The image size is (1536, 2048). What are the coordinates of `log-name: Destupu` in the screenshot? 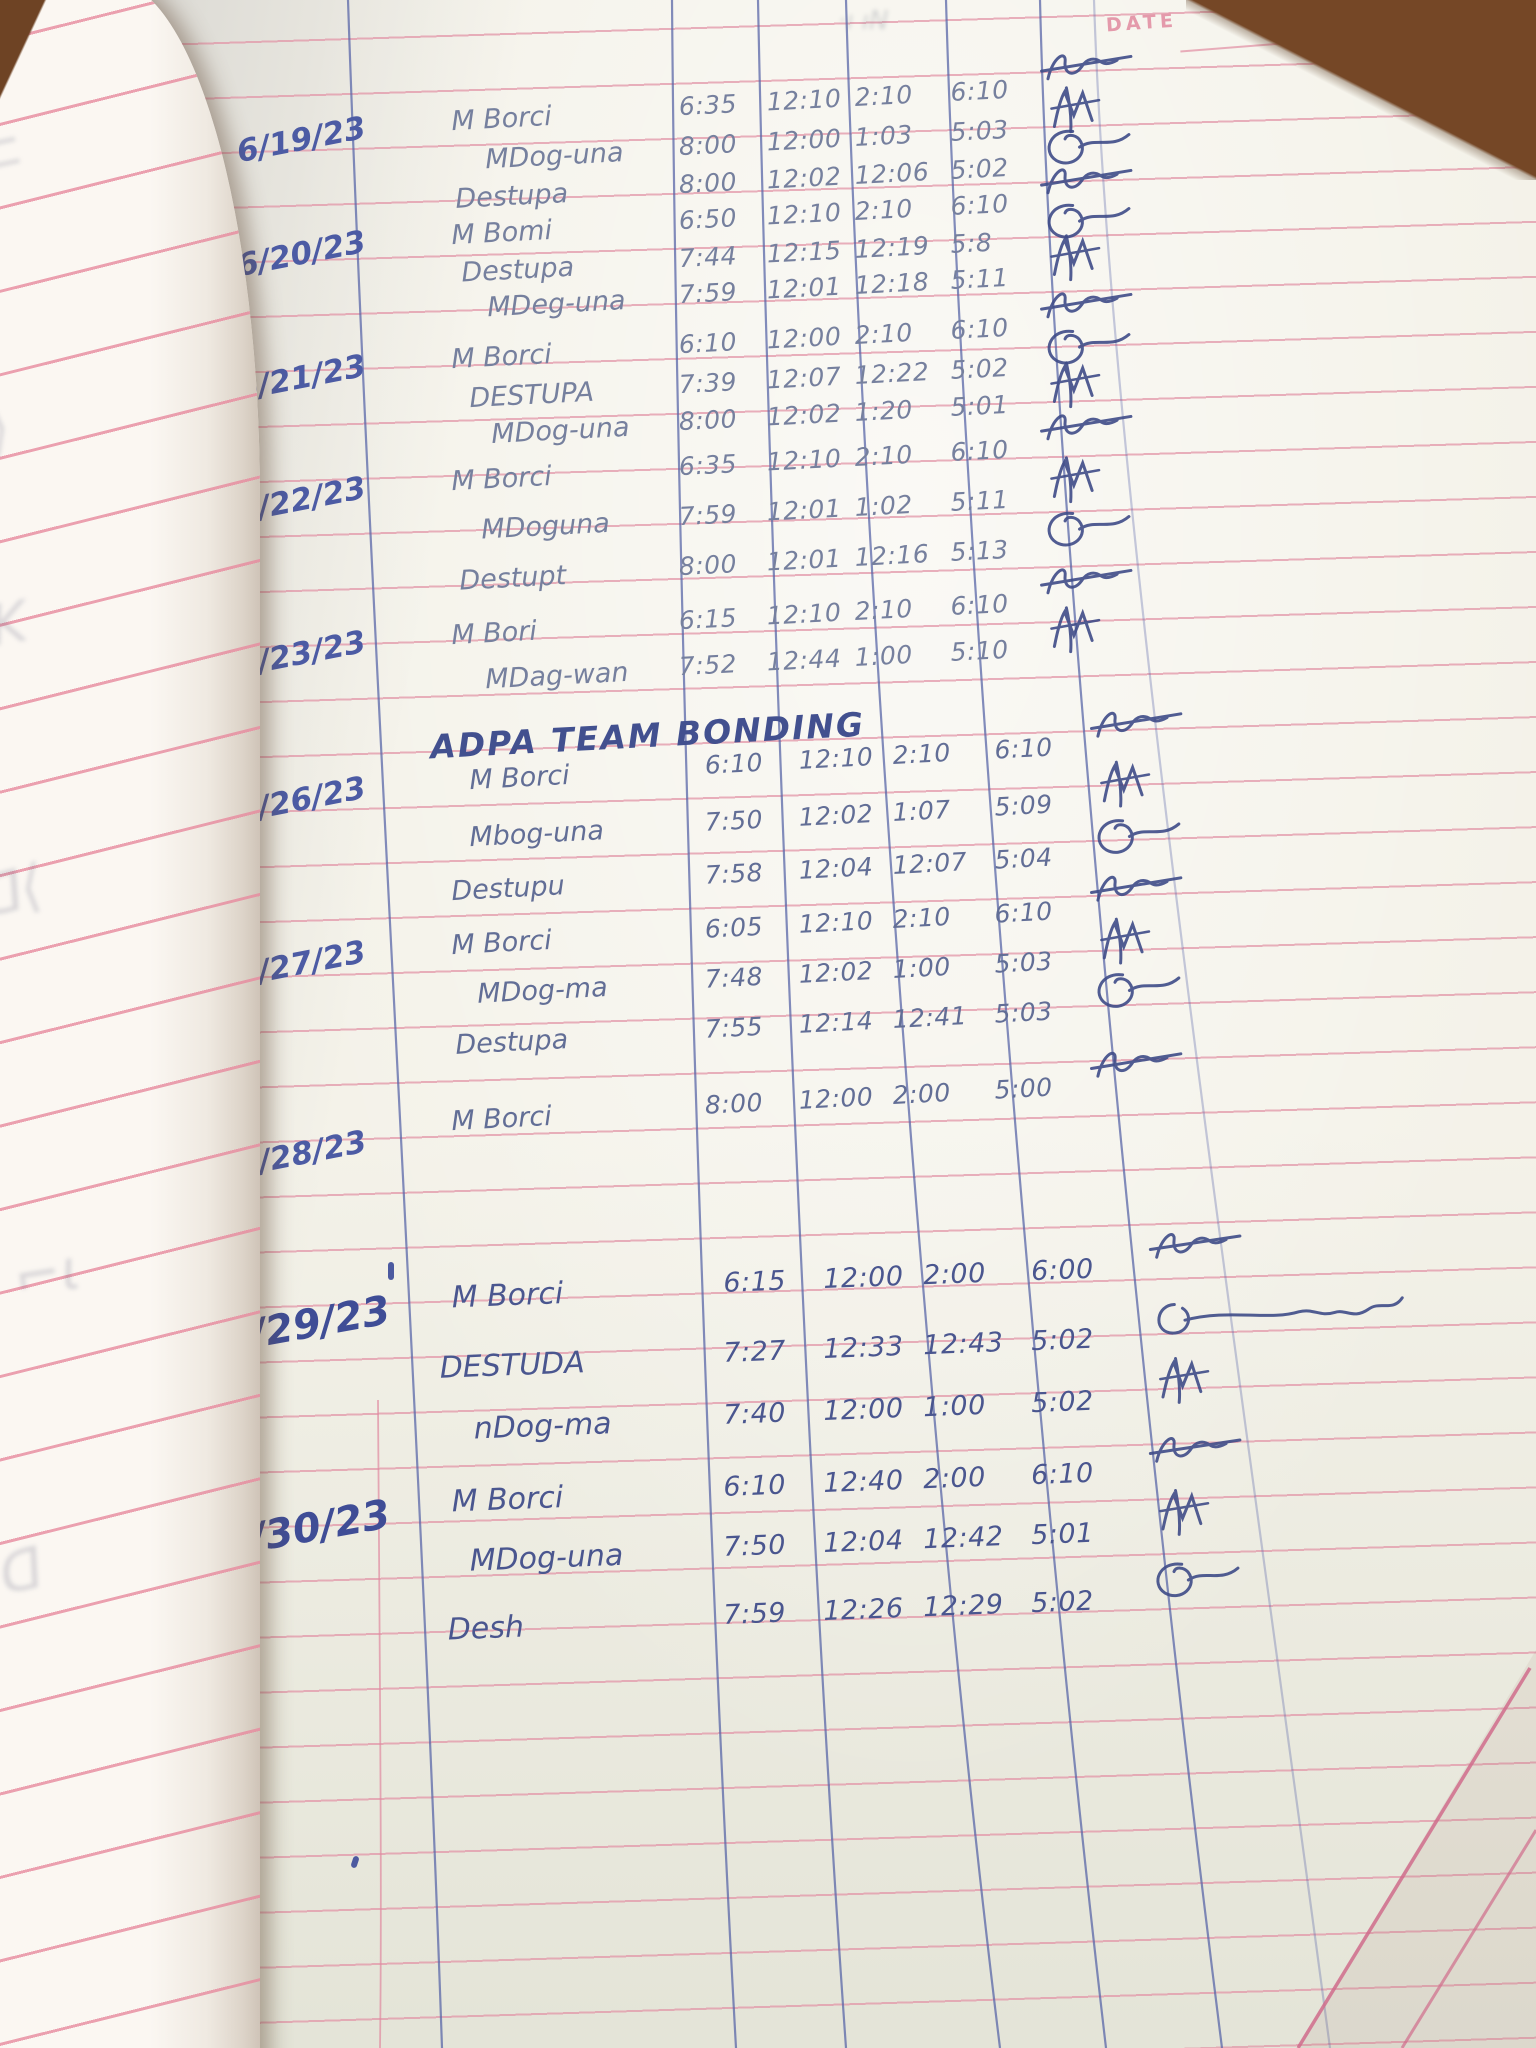 It's located at (508, 889).